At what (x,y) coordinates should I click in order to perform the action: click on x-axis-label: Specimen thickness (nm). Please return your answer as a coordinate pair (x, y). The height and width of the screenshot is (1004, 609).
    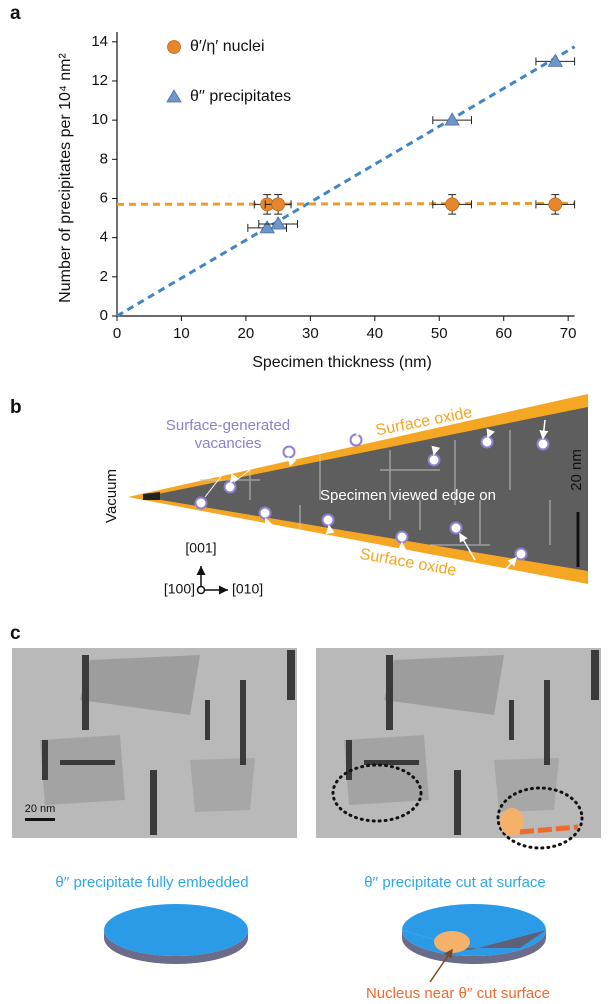
    Looking at the image, I should click on (342, 362).